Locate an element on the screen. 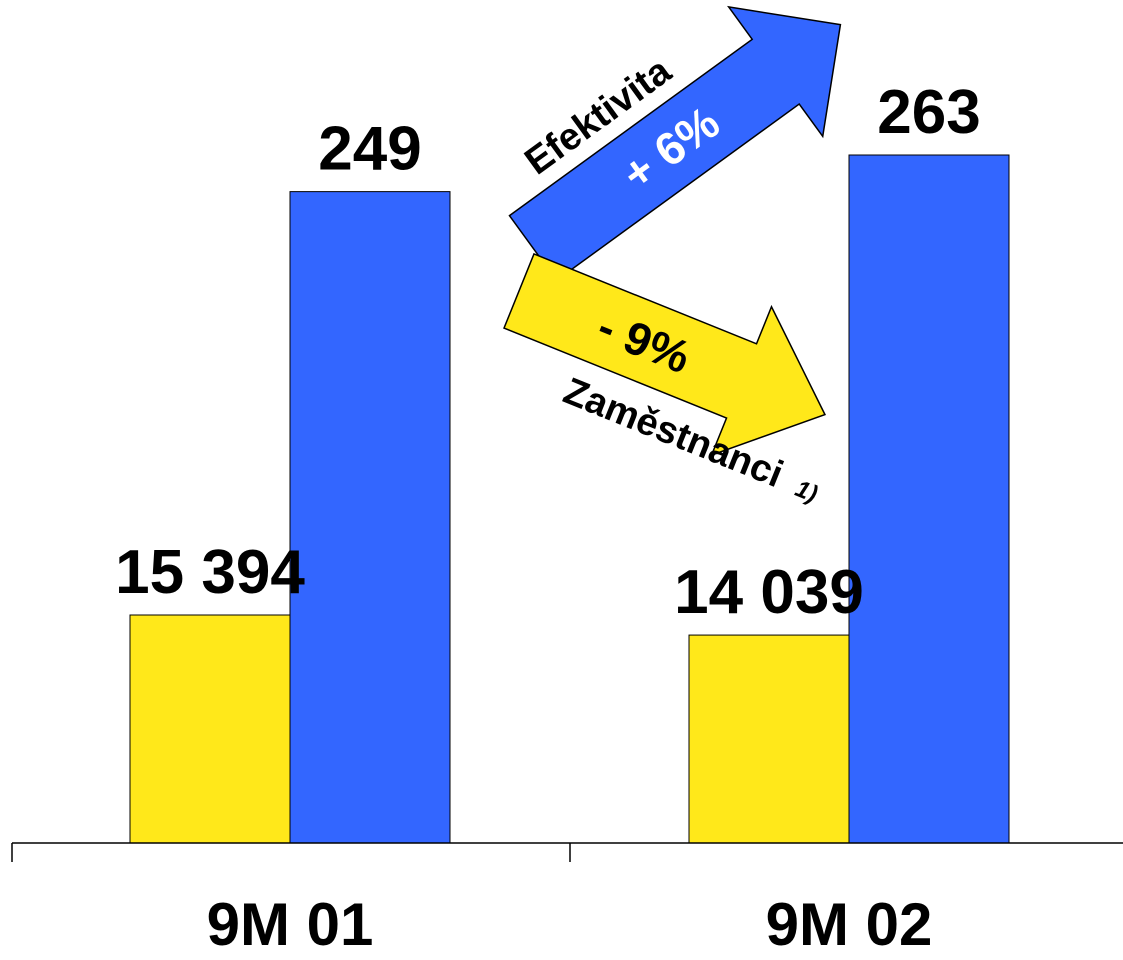 This screenshot has height=960, width=1123. data-label-employees-0: 15 394 is located at coordinates (210, 572).